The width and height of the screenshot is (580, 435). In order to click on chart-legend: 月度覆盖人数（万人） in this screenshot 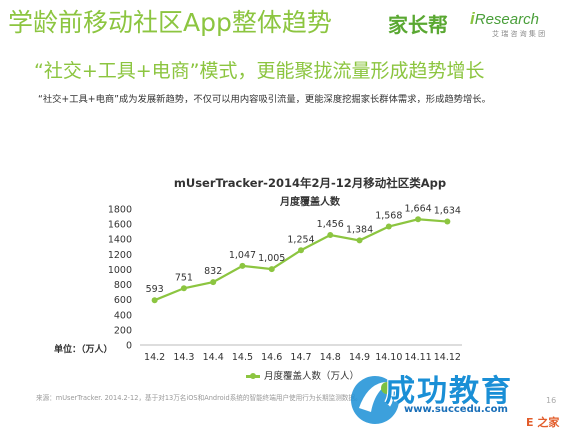, I will do `click(302, 377)`.